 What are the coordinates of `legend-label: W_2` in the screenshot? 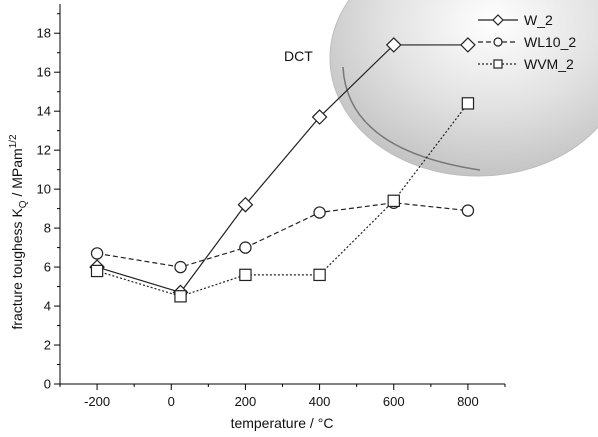 It's located at (538, 20).